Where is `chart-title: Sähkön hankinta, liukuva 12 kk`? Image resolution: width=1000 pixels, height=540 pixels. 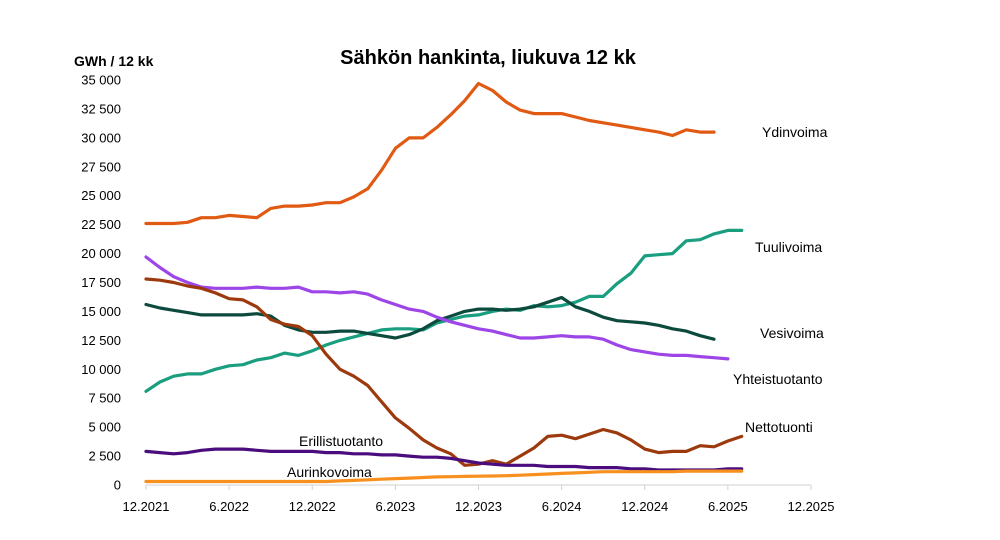
chart-title: Sähkön hankinta, liukuva 12 kk is located at coordinates (488, 58).